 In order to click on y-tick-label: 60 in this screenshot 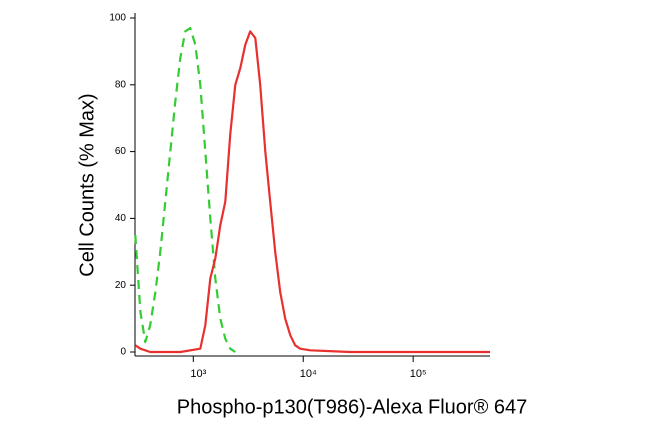, I will do `click(121, 151)`.